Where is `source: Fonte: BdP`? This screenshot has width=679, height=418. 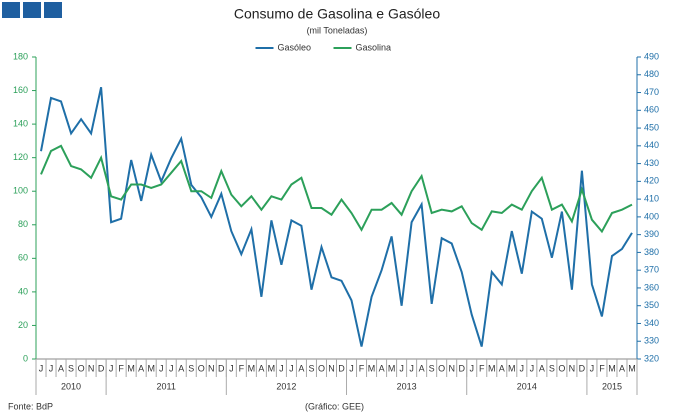 source: Fonte: BdP is located at coordinates (30, 406).